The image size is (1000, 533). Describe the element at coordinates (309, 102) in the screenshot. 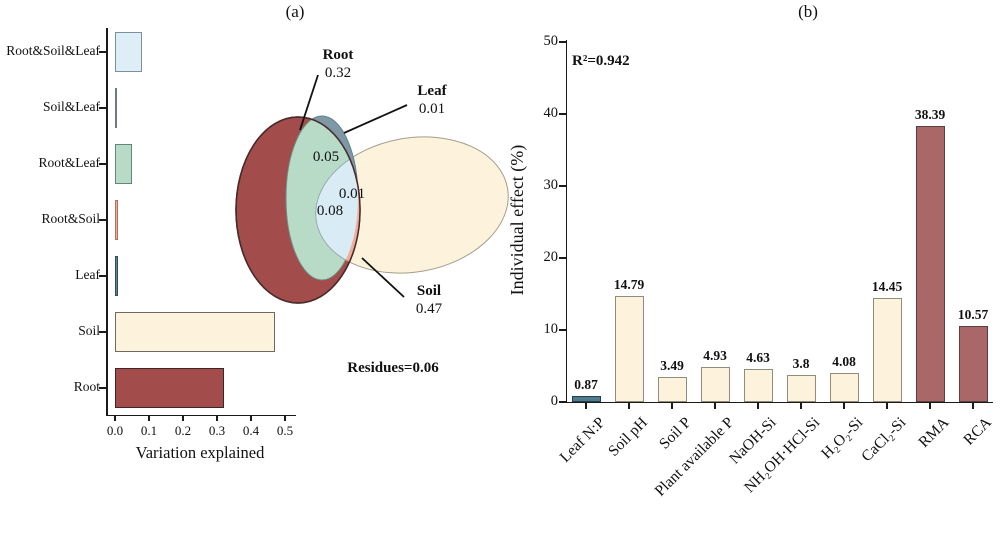

I see `root-callout-line` at that location.